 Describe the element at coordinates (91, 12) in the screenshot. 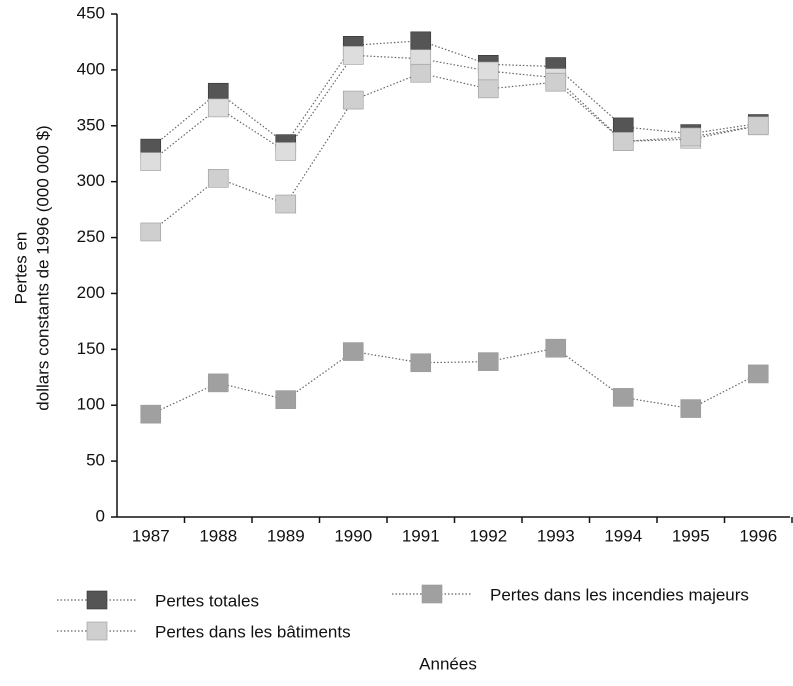

I see `y-tick-label: 450` at that location.